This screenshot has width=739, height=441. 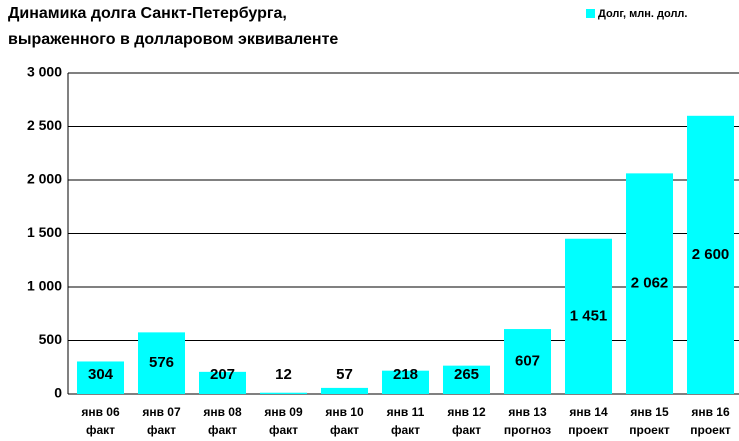 What do you see at coordinates (649, 412) in the screenshot?
I see `x-tick-label: янв 15` at bounding box center [649, 412].